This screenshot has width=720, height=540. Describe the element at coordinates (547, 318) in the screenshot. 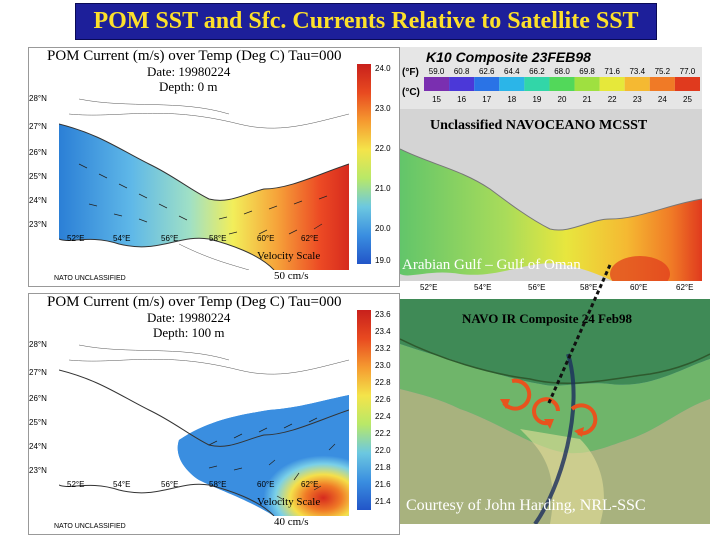

I see `ir-composite-header: NAVO IR Composite 24 Feb98` at that location.